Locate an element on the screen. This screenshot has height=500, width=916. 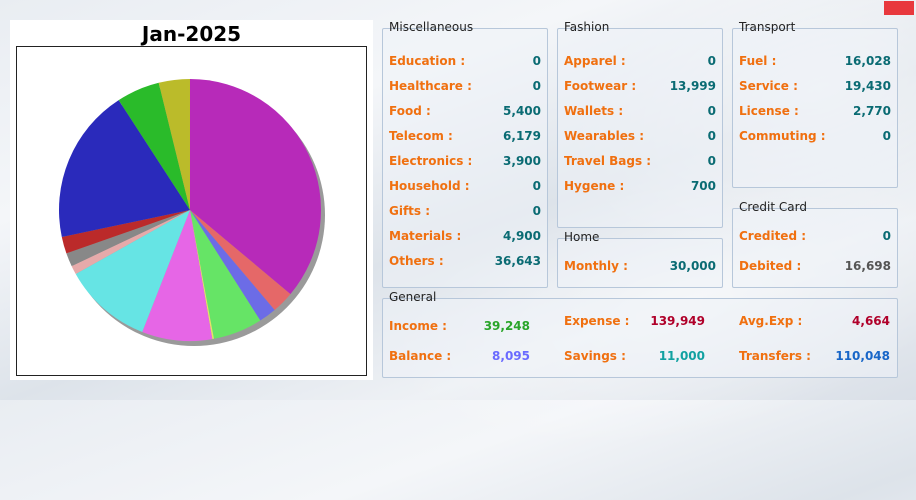
misc-item-label: Gifts : is located at coordinates (410, 211).